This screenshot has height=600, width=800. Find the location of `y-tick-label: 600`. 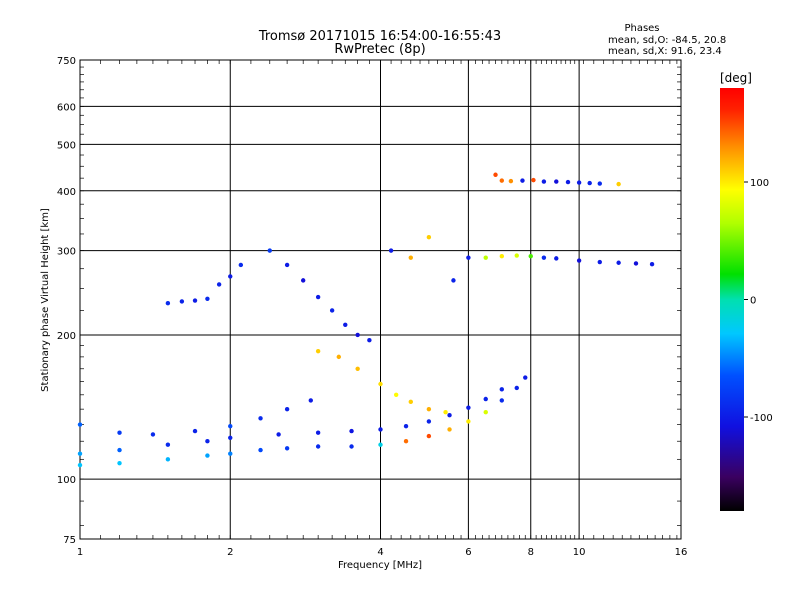

y-tick-label: 600 is located at coordinates (66, 107).